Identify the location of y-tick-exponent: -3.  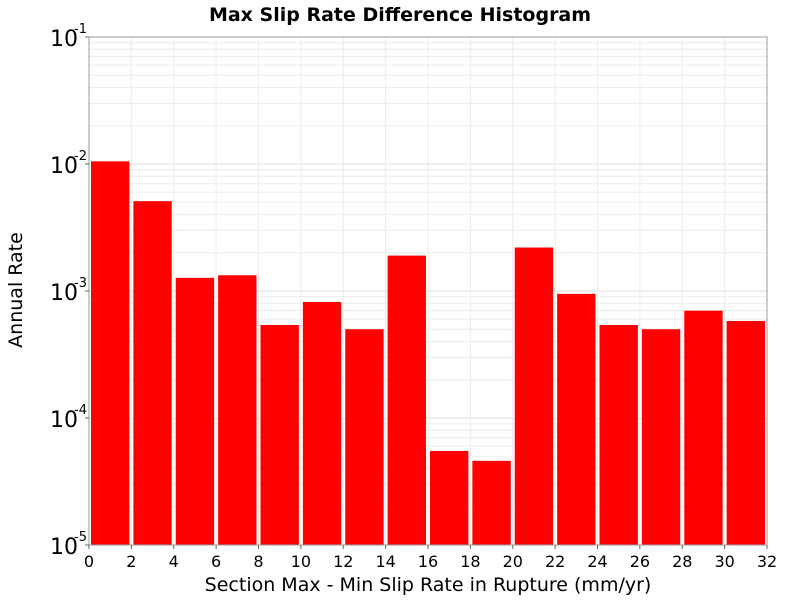
(80, 283).